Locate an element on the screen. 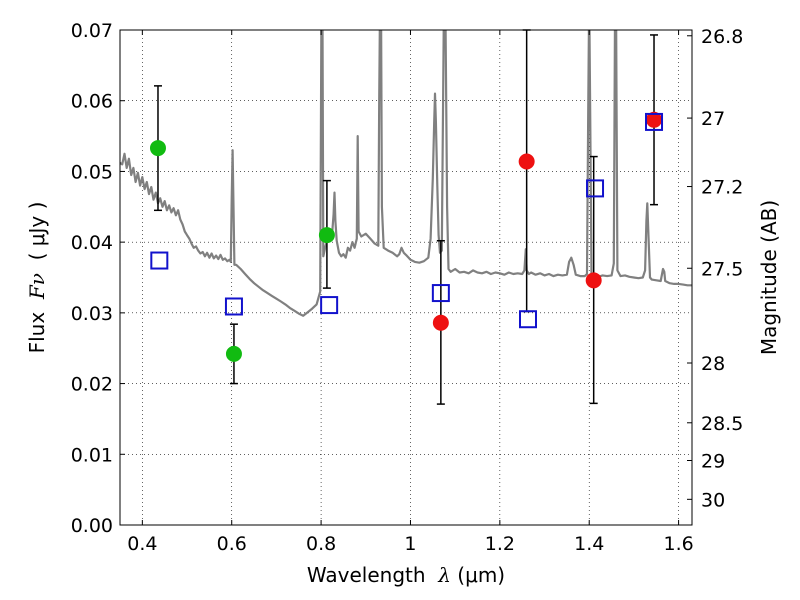  y-tick-label: 0.02 is located at coordinates (92, 385).